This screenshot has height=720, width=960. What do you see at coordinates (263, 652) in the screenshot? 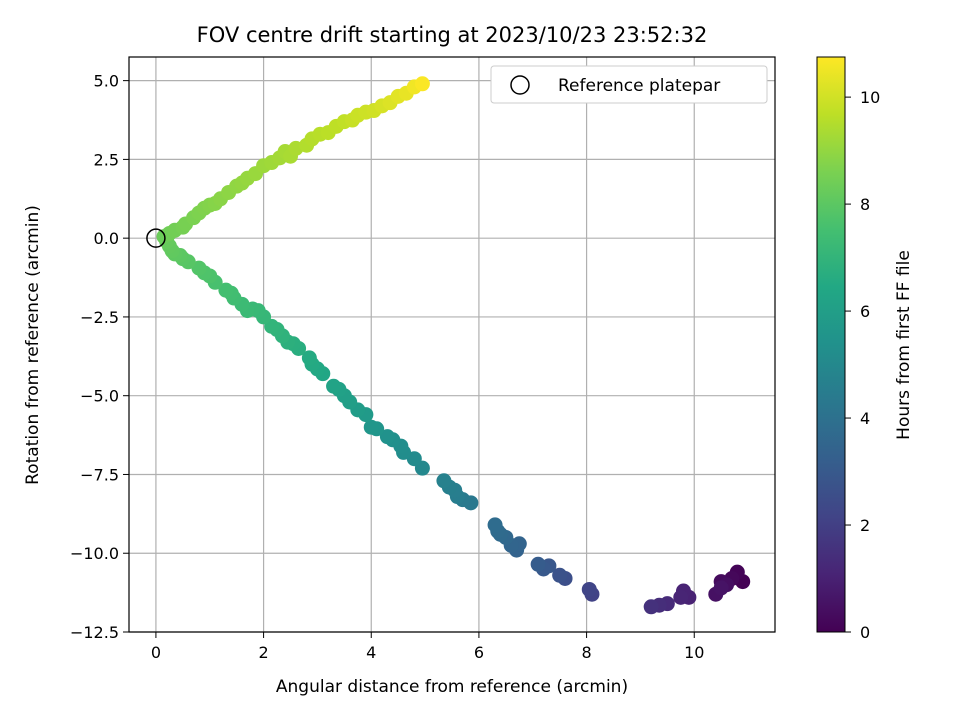
I see `x-tick-label: 2` at bounding box center [263, 652].